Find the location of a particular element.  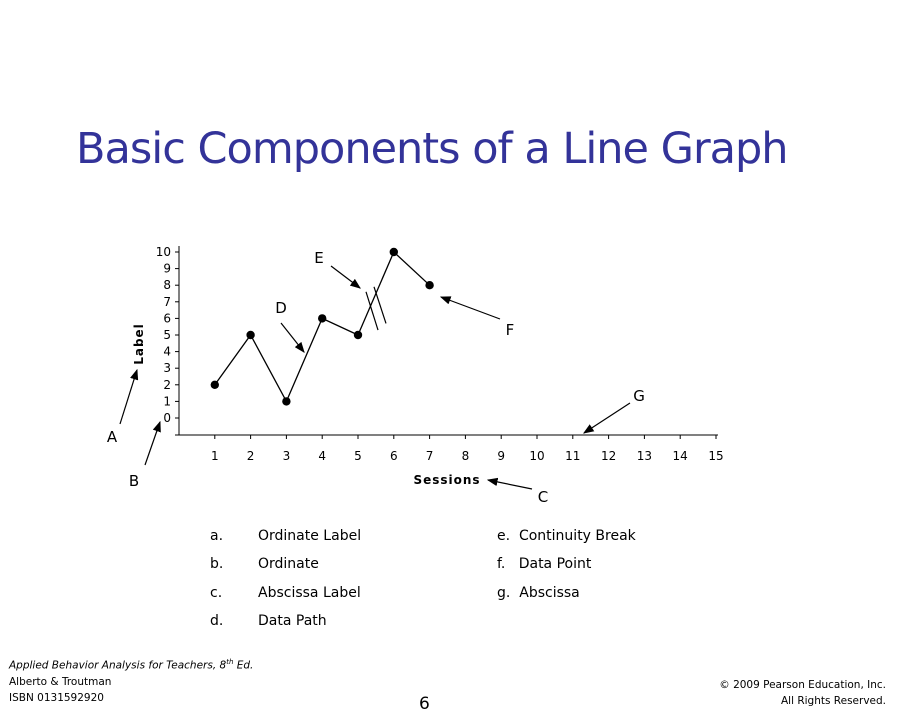

legend-text: Data Path is located at coordinates (292, 621).